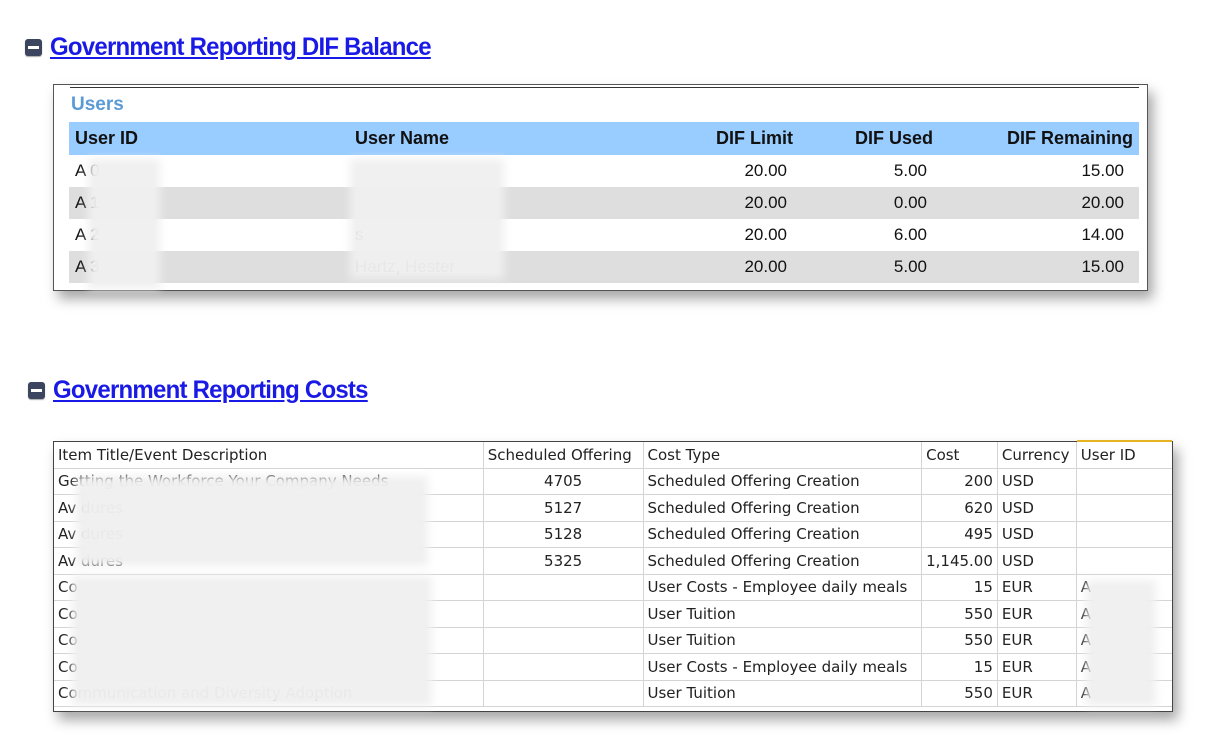 The height and width of the screenshot is (737, 1206). What do you see at coordinates (604, 87) in the screenshot?
I see `divider` at bounding box center [604, 87].